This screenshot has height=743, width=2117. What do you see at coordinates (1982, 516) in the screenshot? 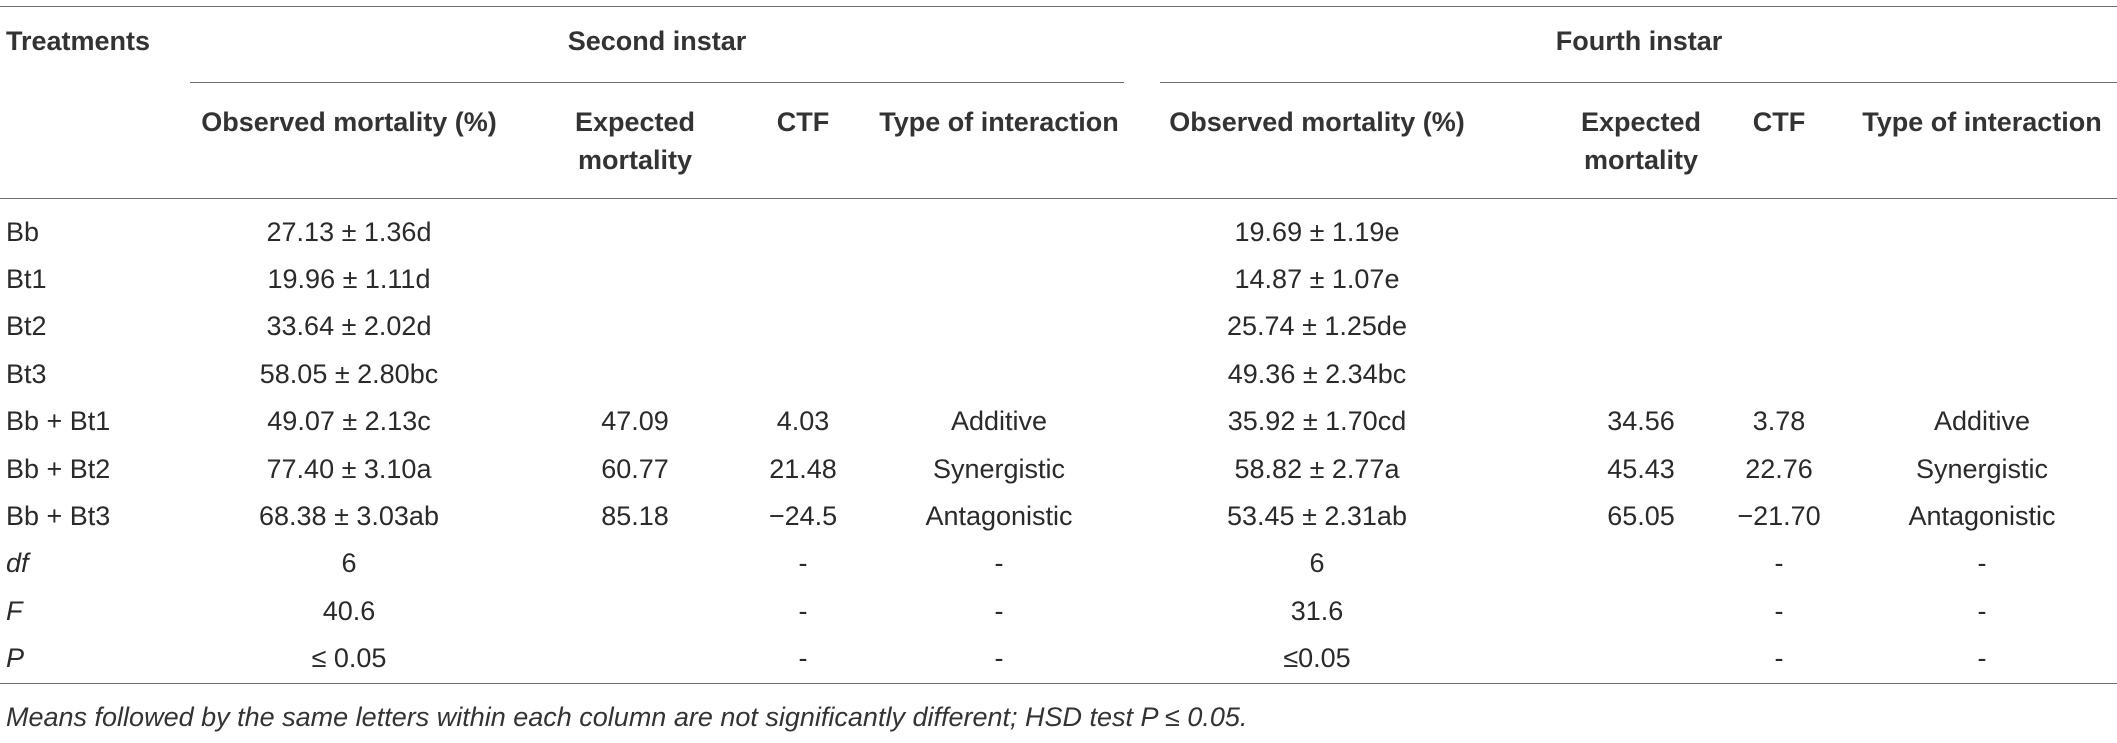
I see `cell-fourth-interaction: Antagonistic` at bounding box center [1982, 516].